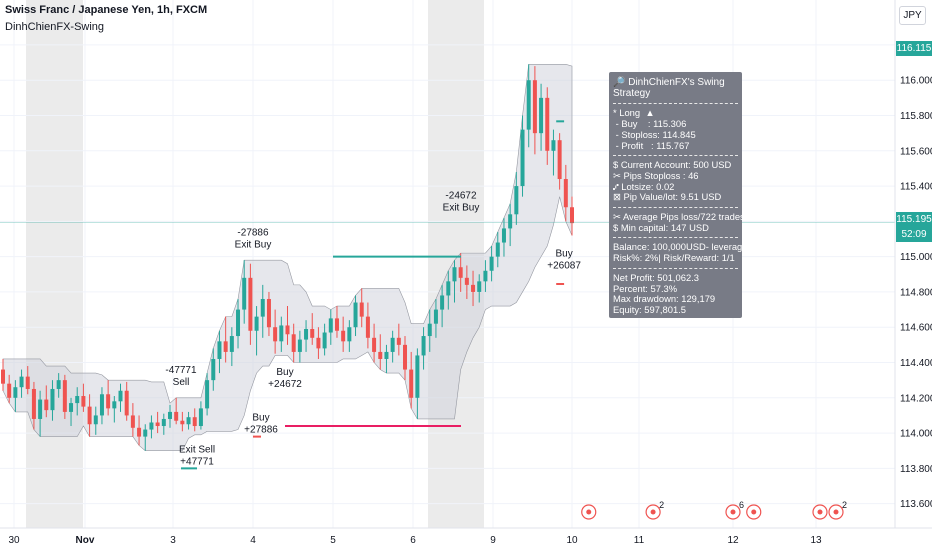 The image size is (932, 555). Describe the element at coordinates (916, 81) in the screenshot. I see `y-tick-label: 116.000` at that location.